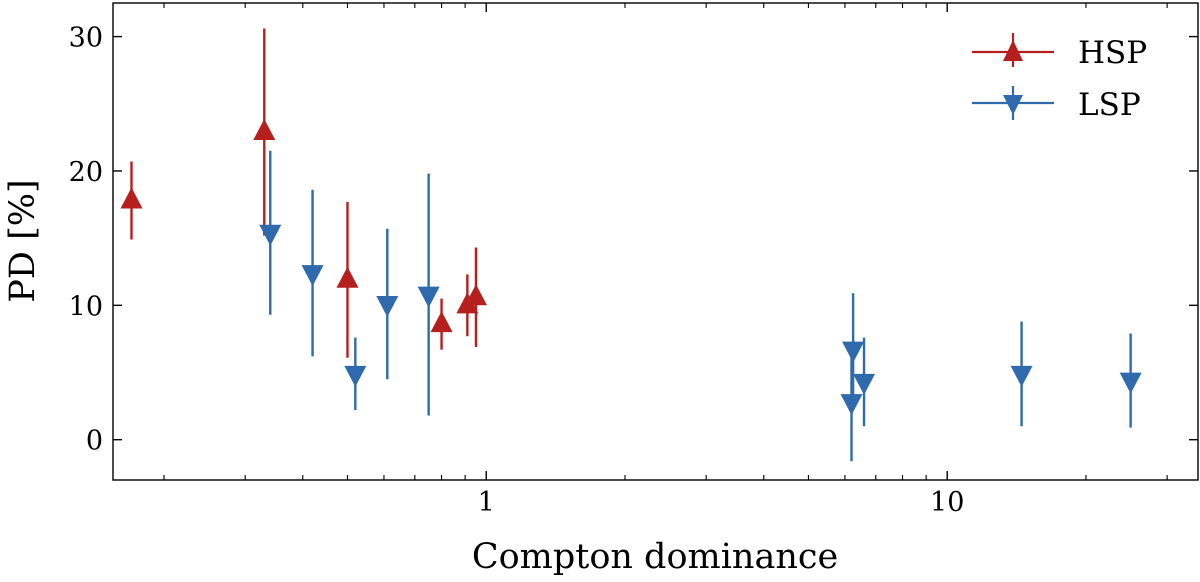 The width and height of the screenshot is (1200, 582). What do you see at coordinates (486, 502) in the screenshot?
I see `x-tick-label: 1` at bounding box center [486, 502].